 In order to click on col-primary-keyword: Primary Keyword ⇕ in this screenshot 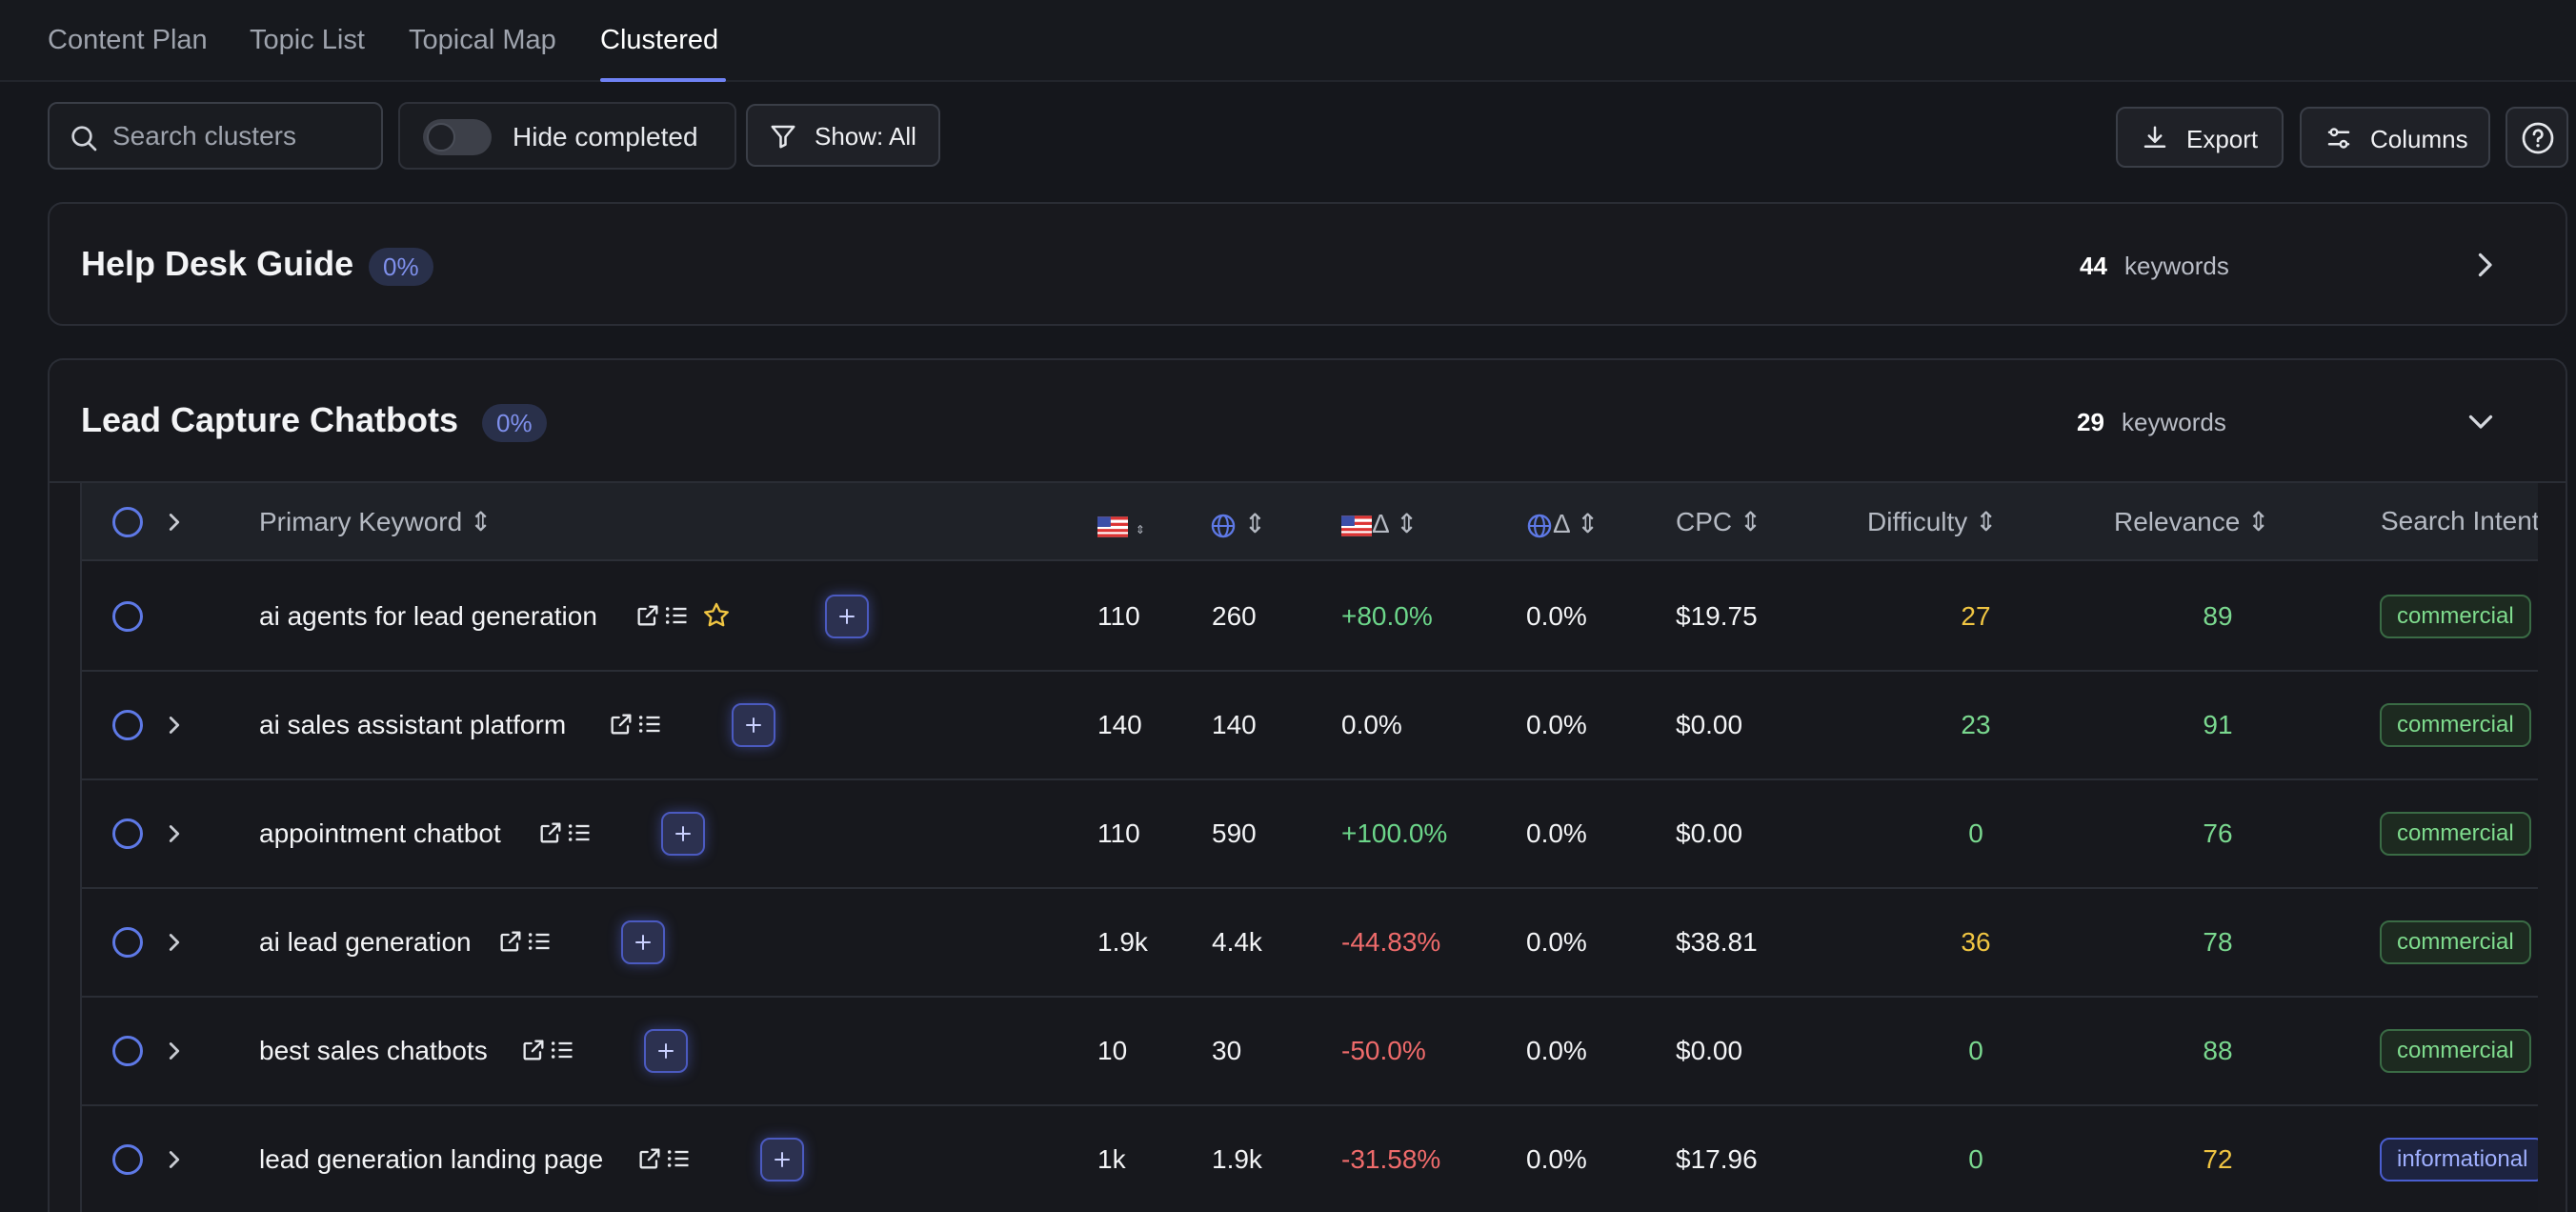, I will do `click(375, 521)`.